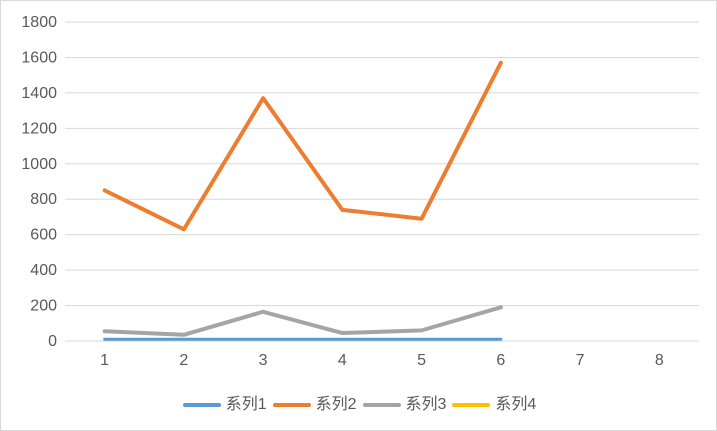 The height and width of the screenshot is (431, 717). Describe the element at coordinates (358, 405) in the screenshot. I see `legend: 系列1 系列2 系列3 系列4` at that location.